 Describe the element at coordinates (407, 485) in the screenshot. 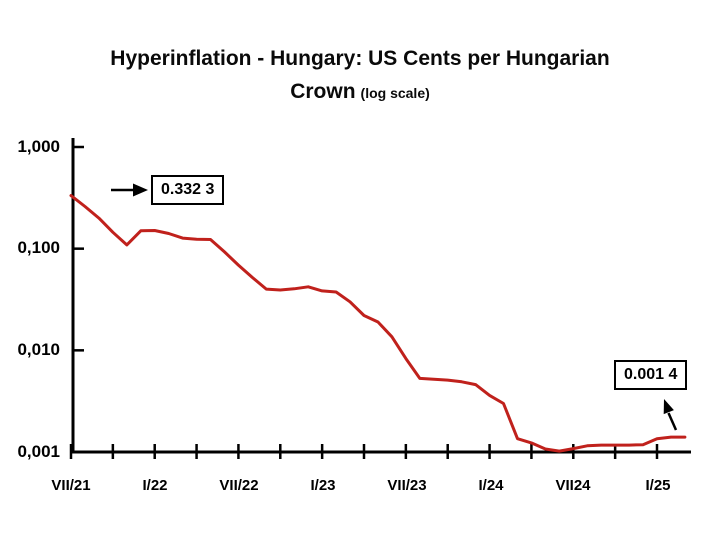

I see `x-tick-label-vii23: VII/23` at that location.